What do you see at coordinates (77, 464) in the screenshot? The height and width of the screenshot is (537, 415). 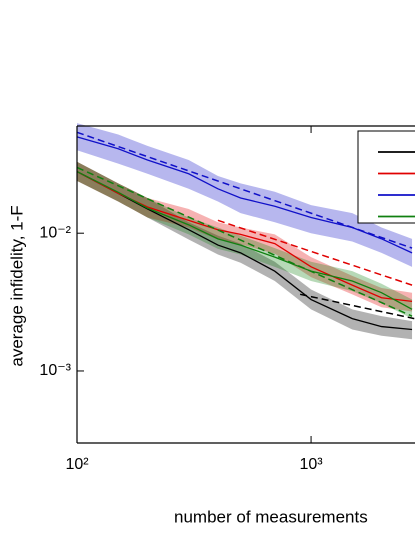 I see `x-tick-label: 10²` at bounding box center [77, 464].